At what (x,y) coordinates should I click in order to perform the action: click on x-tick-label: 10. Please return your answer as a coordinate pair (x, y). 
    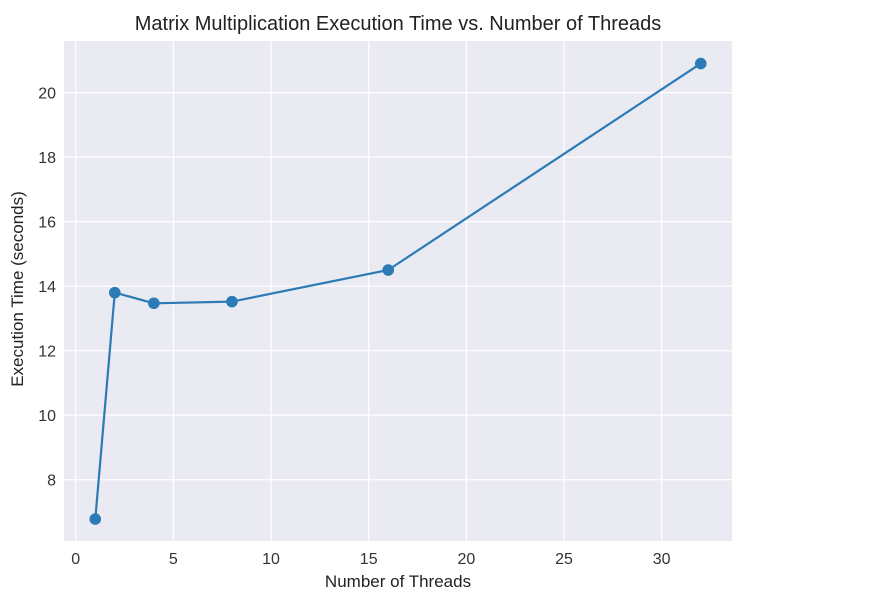
    Looking at the image, I should click on (271, 559).